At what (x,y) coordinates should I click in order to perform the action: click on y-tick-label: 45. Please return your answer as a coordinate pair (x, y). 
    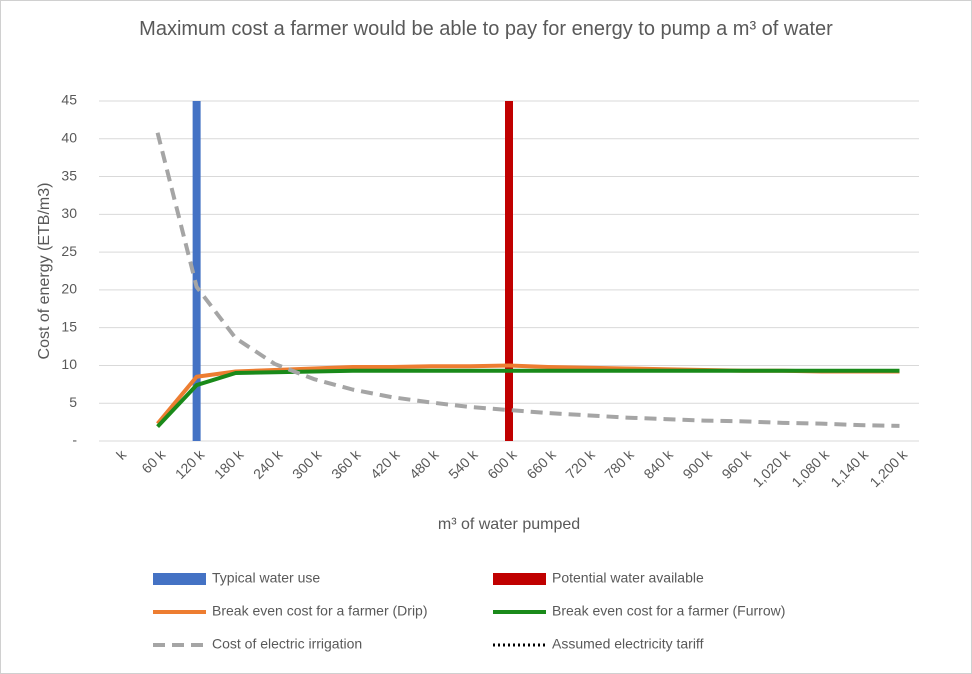
    Looking at the image, I should click on (69, 100).